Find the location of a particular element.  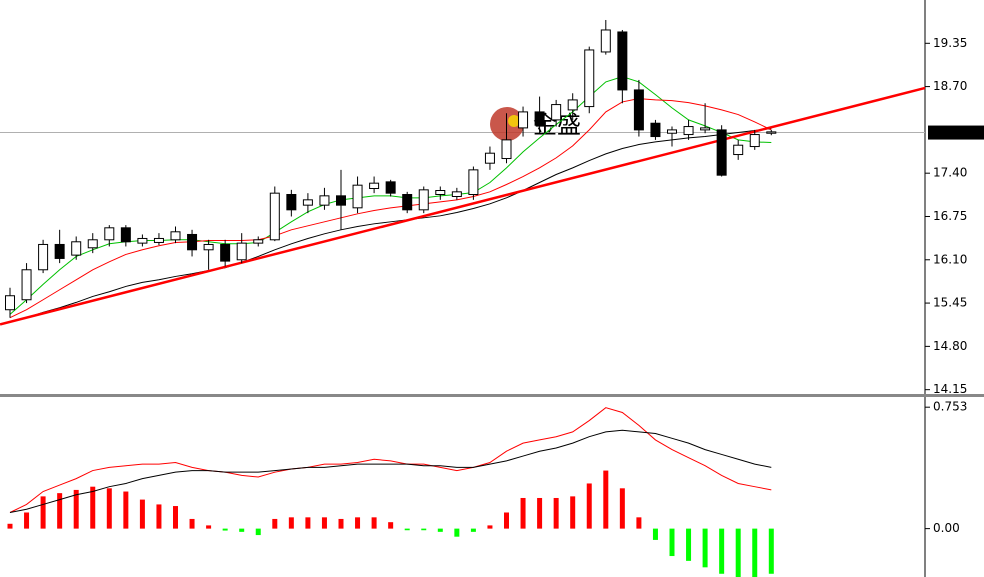

y-tick-label: 16.10 is located at coordinates (950, 259).